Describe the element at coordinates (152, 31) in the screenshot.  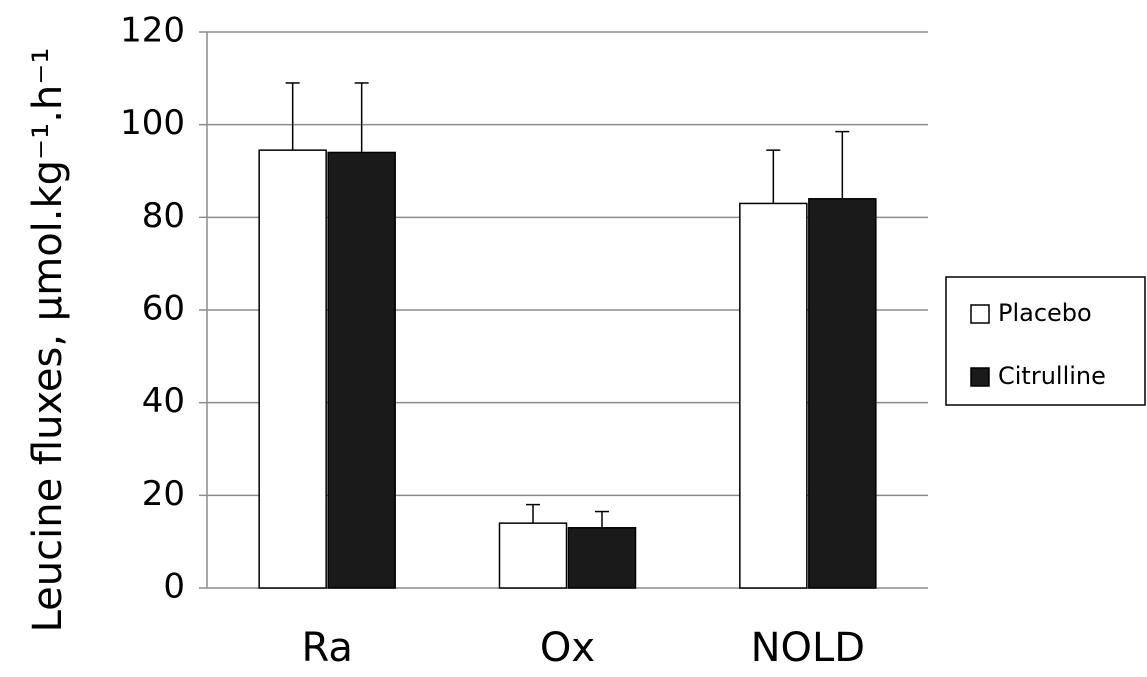
I see `y-tick-label: 120` at that location.